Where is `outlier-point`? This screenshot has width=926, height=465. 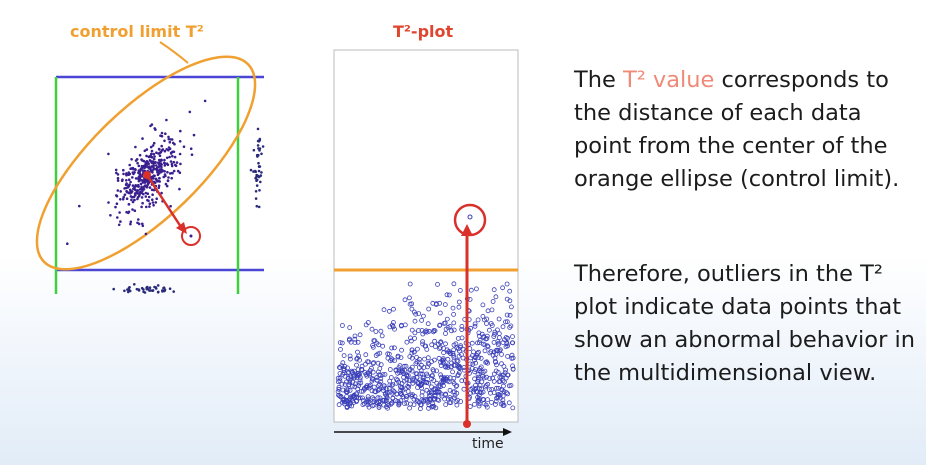 outlier-point is located at coordinates (191, 236).